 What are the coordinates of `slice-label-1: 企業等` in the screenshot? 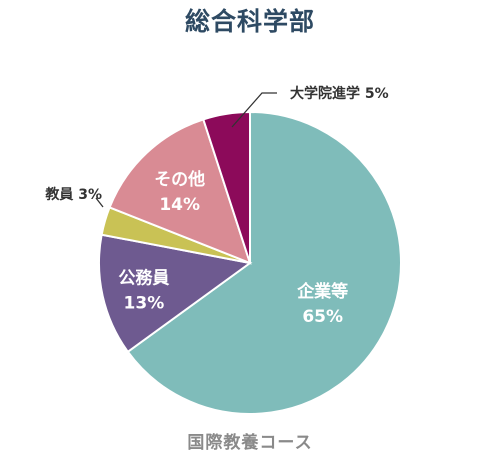 It's located at (322, 291).